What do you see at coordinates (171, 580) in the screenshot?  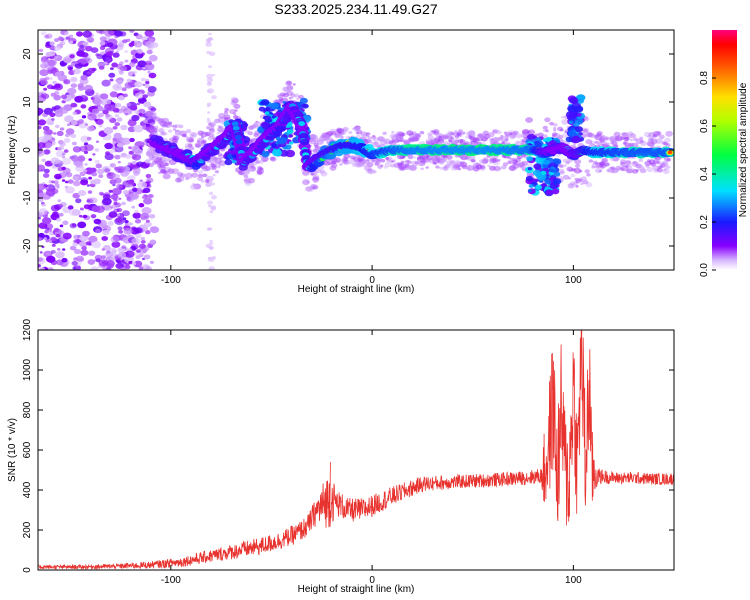 I see `snr-x-tick-label: -100` at bounding box center [171, 580].